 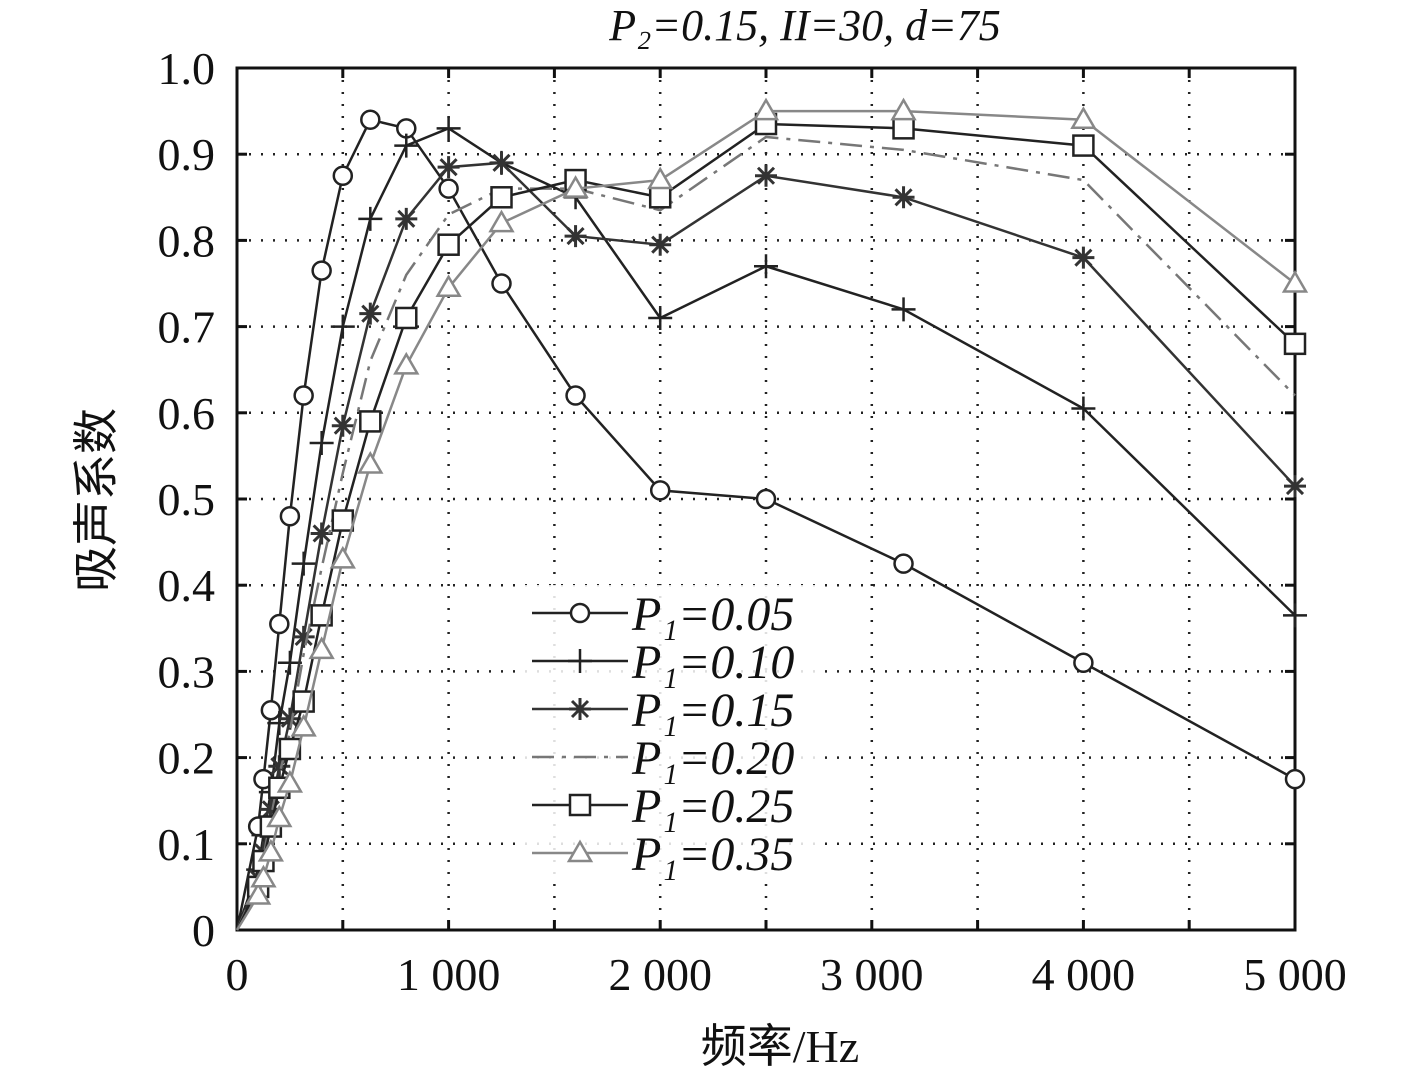 What do you see at coordinates (237, 974) in the screenshot?
I see `x-tick-label: 0` at bounding box center [237, 974].